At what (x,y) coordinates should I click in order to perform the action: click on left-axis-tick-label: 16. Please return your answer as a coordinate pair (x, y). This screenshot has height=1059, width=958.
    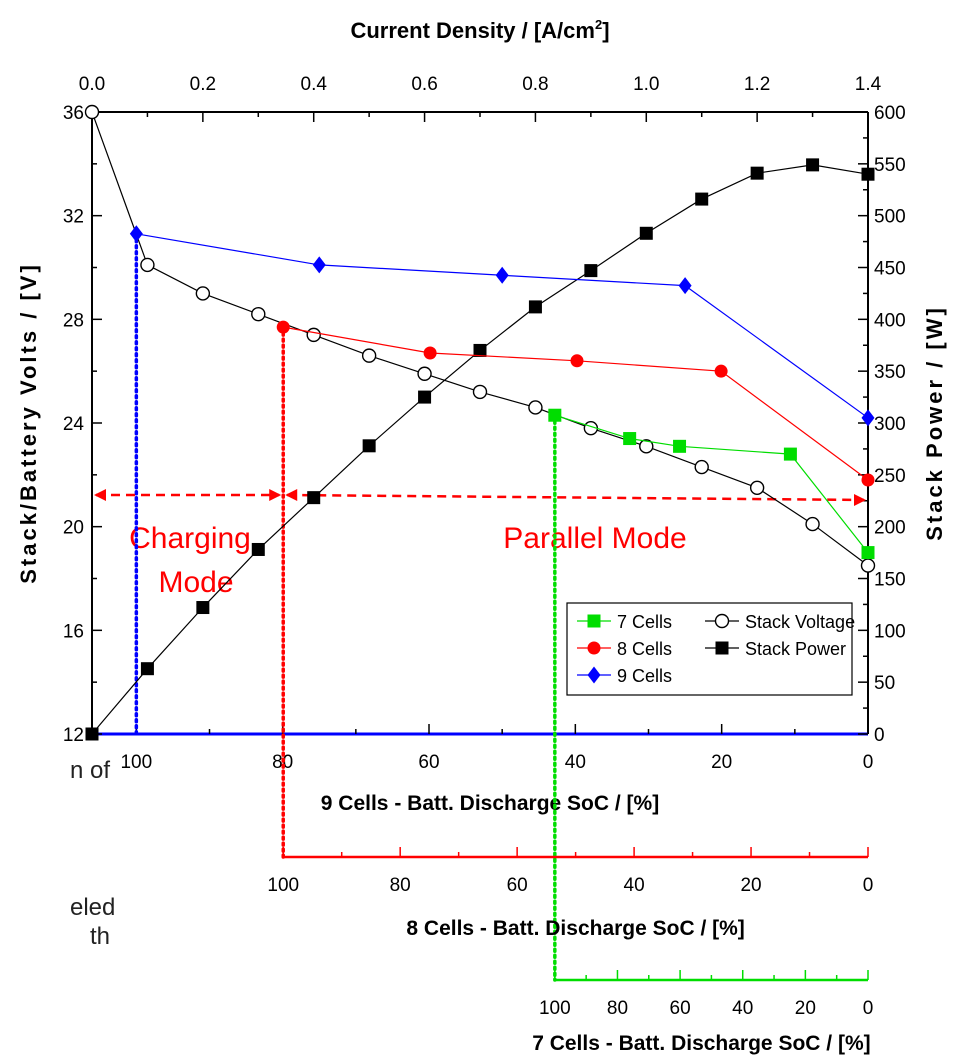
    Looking at the image, I should click on (73, 631).